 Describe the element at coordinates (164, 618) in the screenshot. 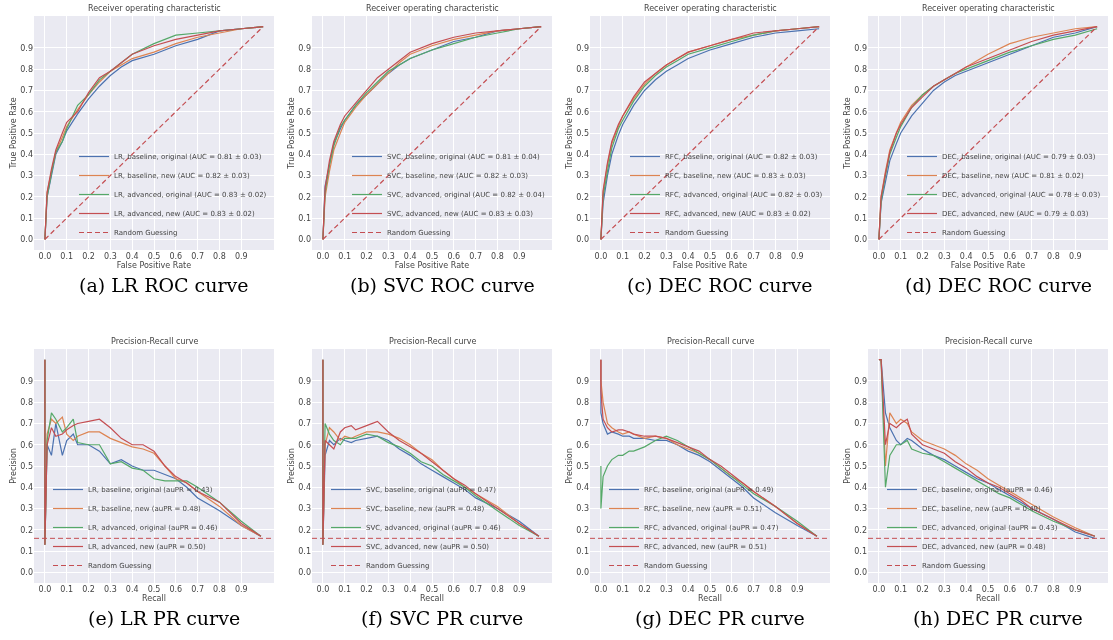

I see `text: (e) LR PR curve` at that location.